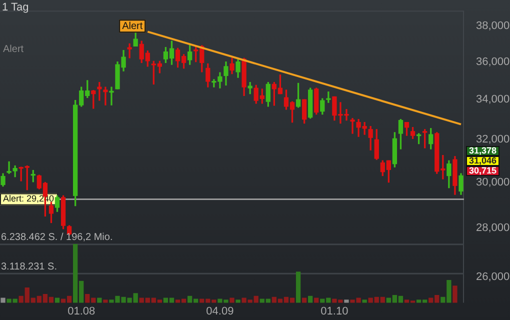 The width and height of the screenshot is (510, 320). I want to click on x-tick-label: 01.08, so click(82, 311).